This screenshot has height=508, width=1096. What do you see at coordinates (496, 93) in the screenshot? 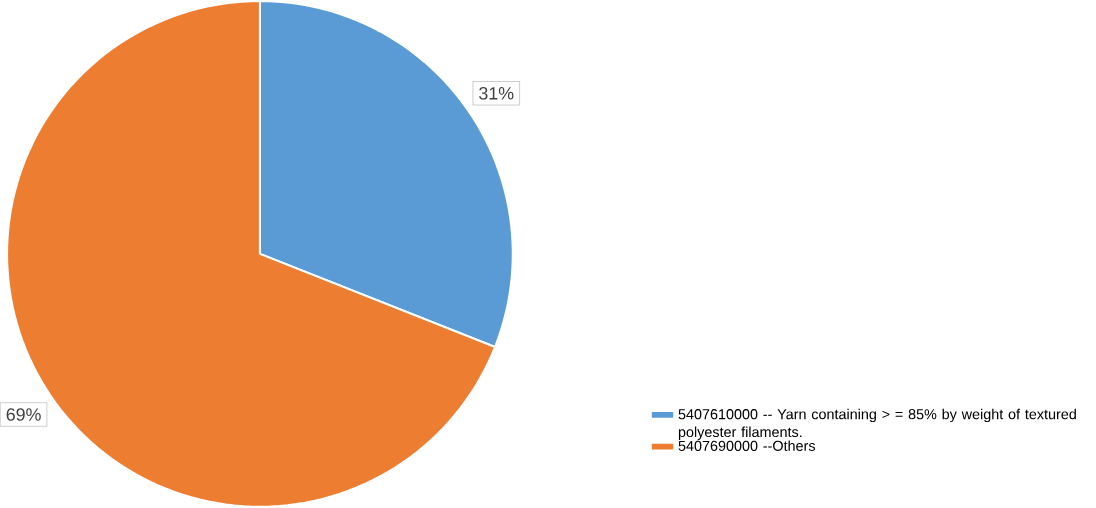
I see `data-label: 31%` at bounding box center [496, 93].